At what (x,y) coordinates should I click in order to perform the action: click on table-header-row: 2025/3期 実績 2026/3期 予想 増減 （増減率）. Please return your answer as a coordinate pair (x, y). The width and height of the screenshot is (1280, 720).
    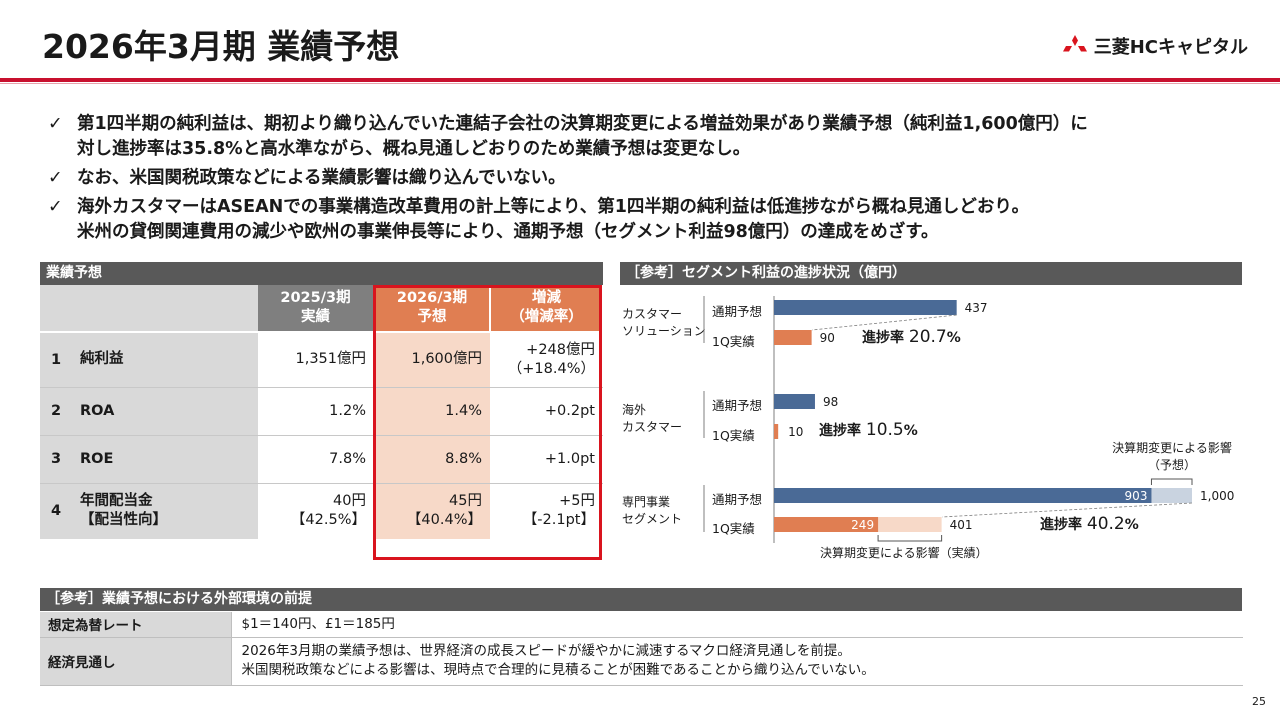
    Looking at the image, I should click on (322, 309).